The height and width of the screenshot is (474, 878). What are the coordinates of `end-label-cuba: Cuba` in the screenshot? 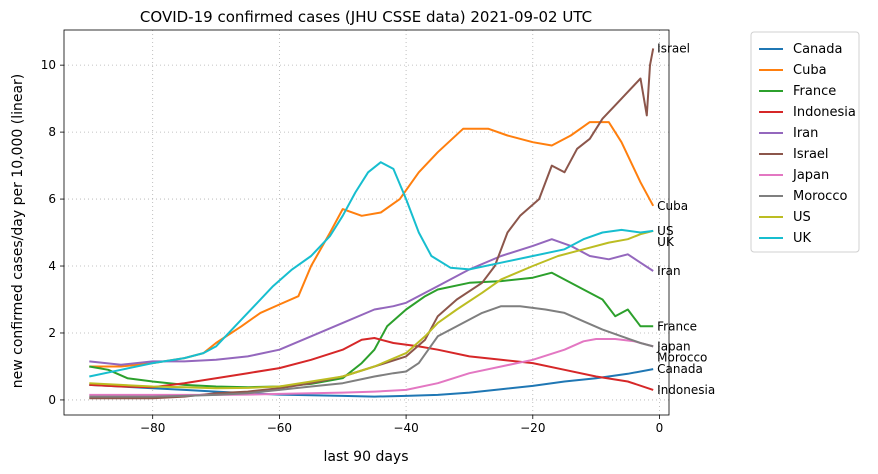 It's located at (672, 206).